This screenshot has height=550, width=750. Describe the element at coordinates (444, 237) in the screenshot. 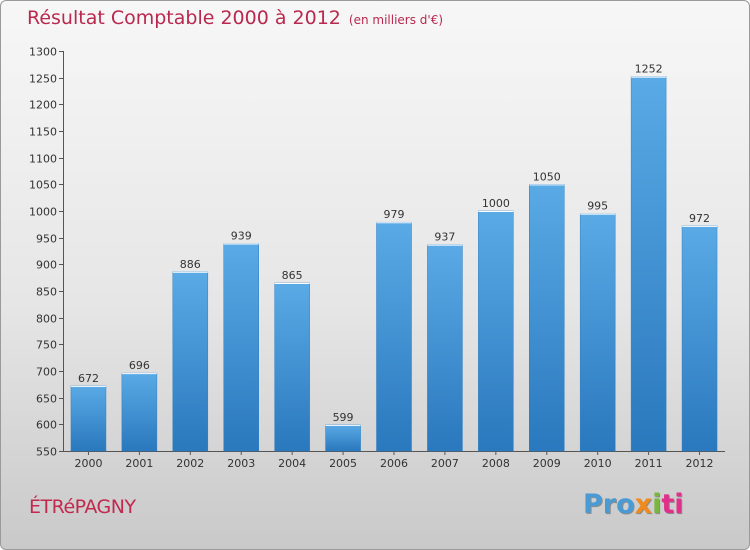

I see `data-label-2007: 937` at that location.